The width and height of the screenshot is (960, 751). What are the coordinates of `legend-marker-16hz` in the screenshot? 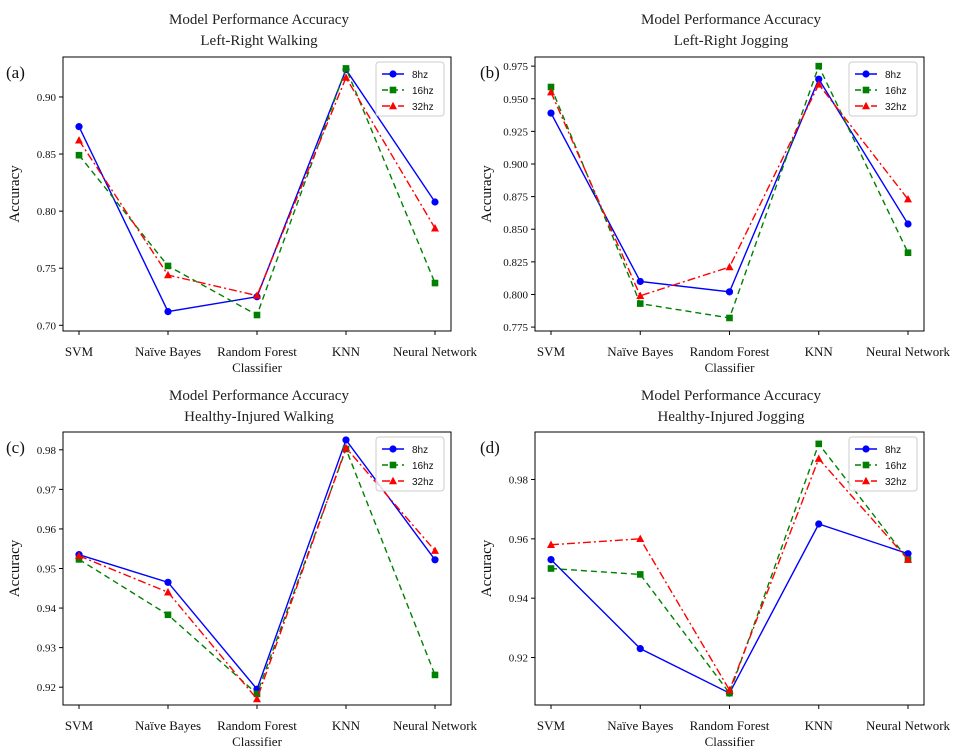 It's located at (393, 90).